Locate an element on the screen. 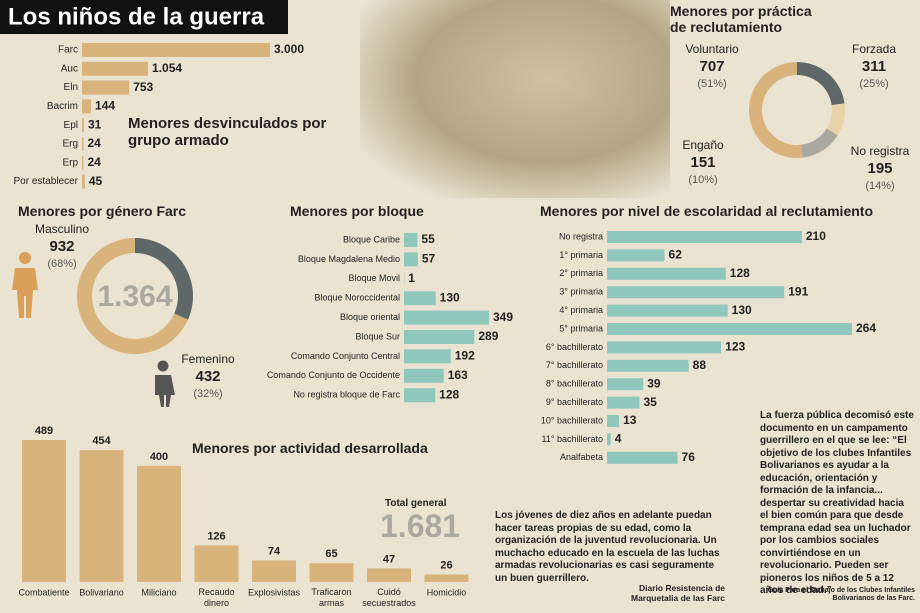  segment-name: Forzada is located at coordinates (874, 49).